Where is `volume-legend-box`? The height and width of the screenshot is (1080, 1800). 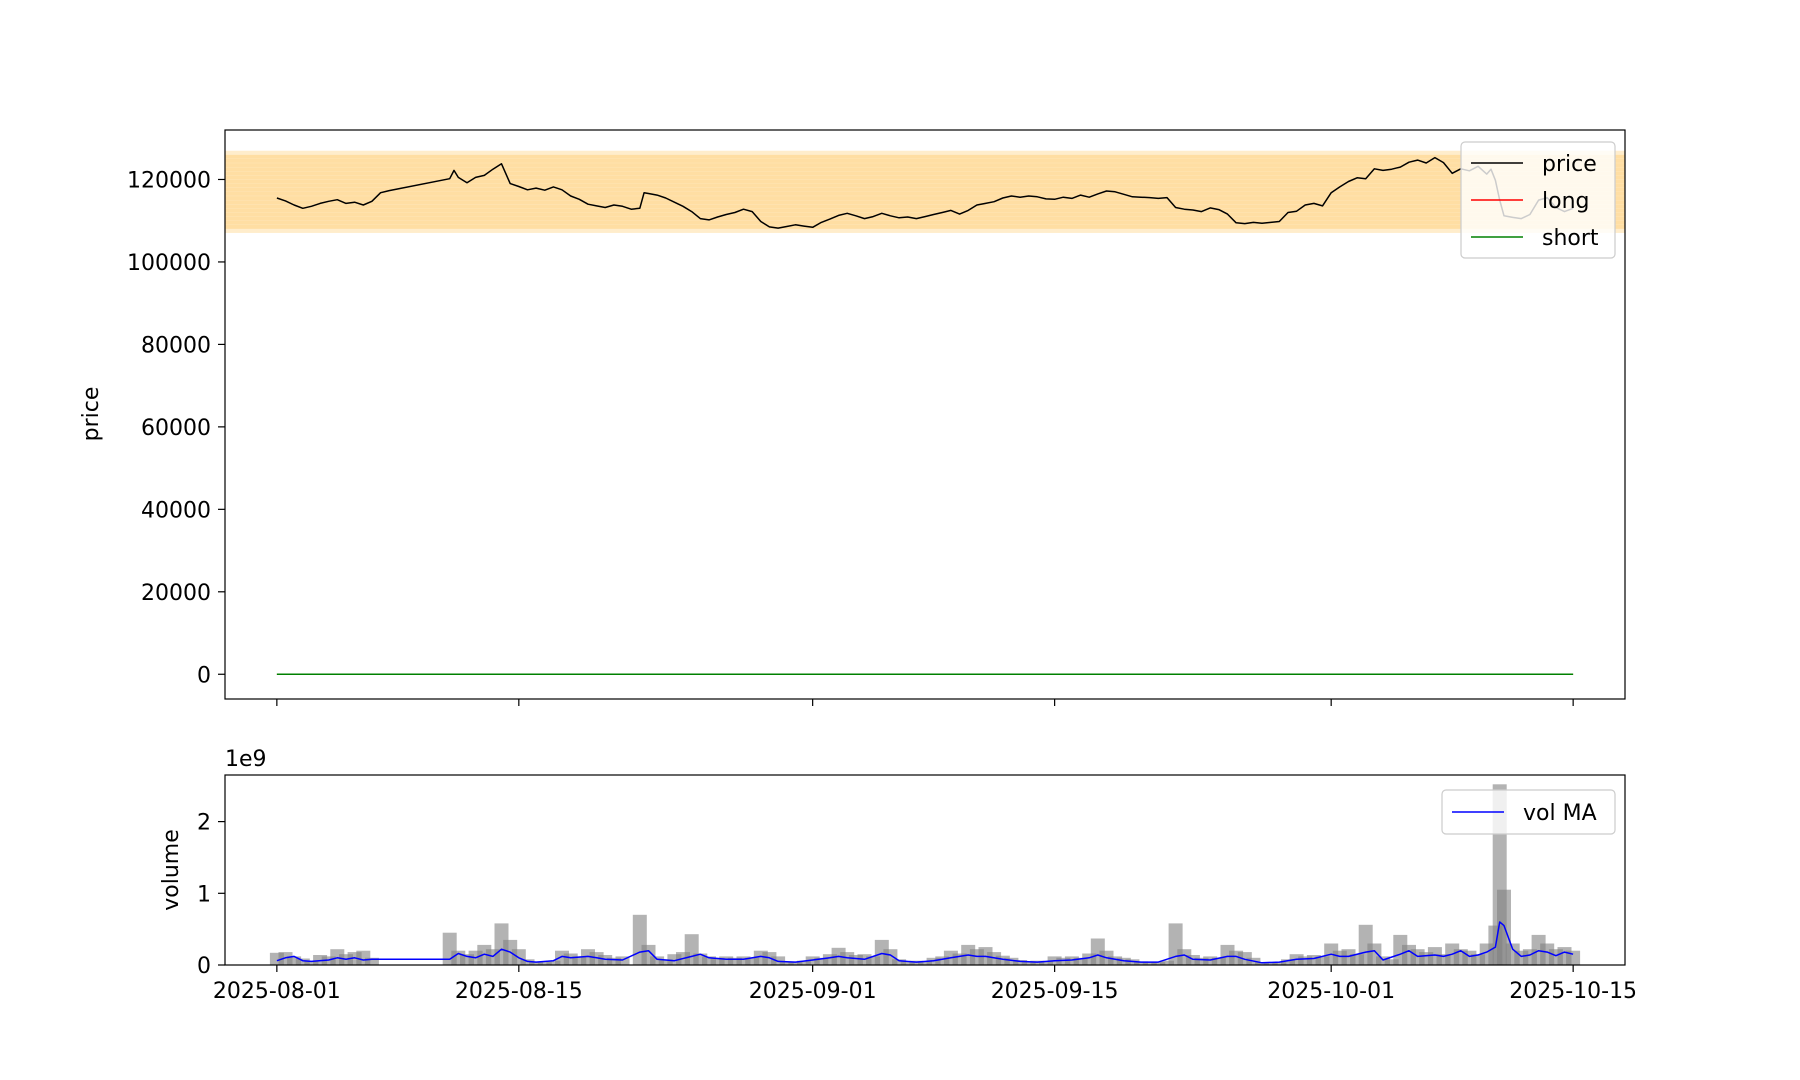 volume-legend-box is located at coordinates (1528, 812).